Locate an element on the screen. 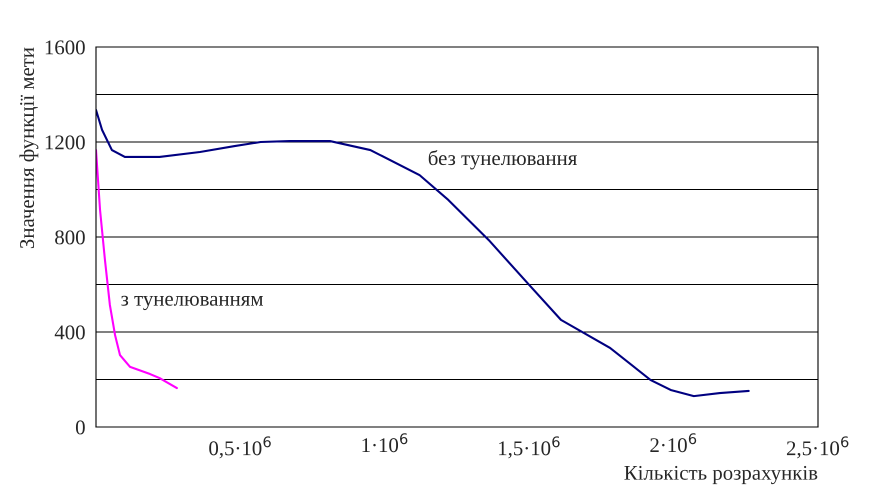 The height and width of the screenshot is (503, 880). y-tick-label: 1200 is located at coordinates (65, 142).